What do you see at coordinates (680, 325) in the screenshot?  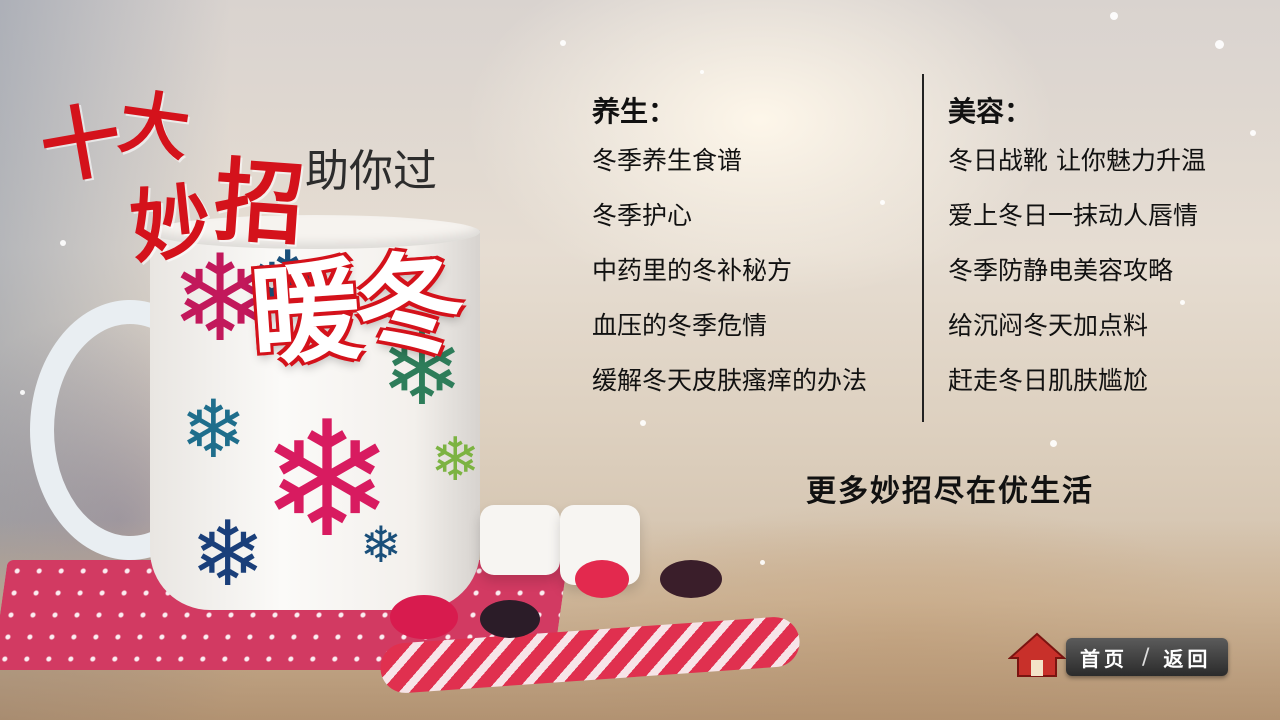 I see `health-link-blood-pressure: 血压的冬季危情` at bounding box center [680, 325].